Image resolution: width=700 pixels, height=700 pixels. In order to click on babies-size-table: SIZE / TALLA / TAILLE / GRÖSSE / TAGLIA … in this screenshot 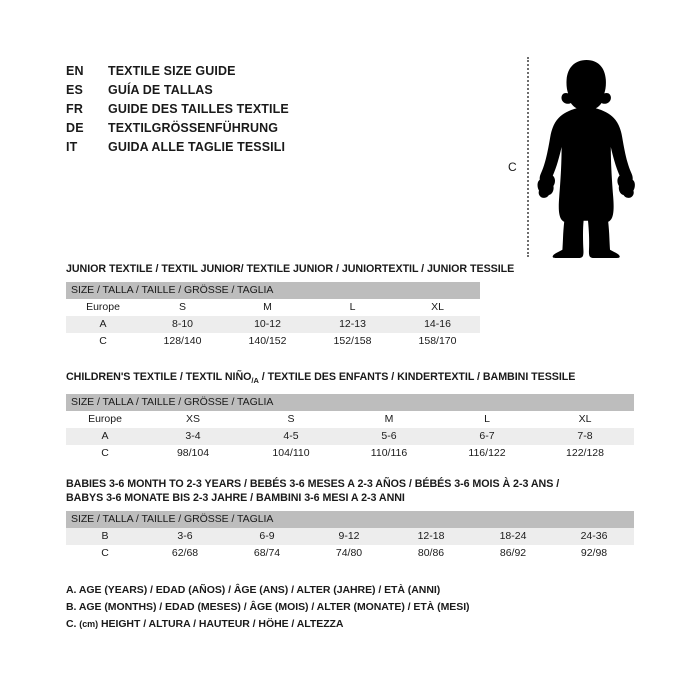, I will do `click(350, 536)`.